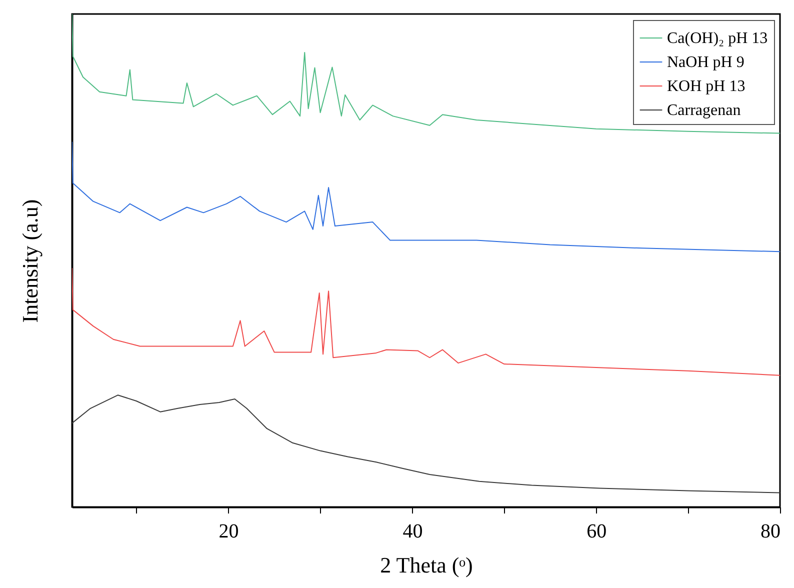 This screenshot has height=588, width=794. Describe the element at coordinates (596, 531) in the screenshot. I see `x-tick-label: 60` at that location.